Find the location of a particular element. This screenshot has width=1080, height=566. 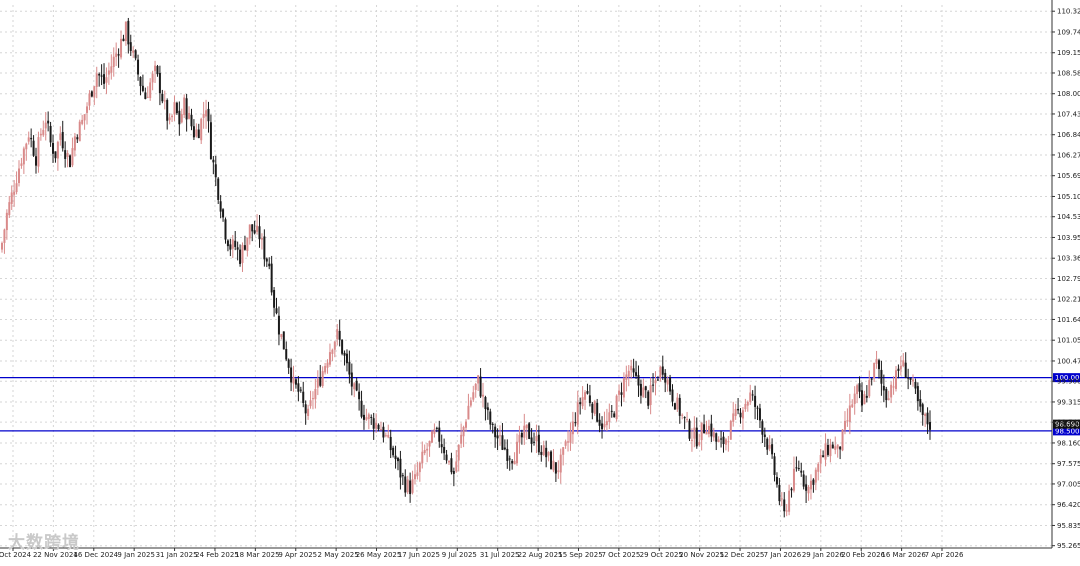

y-tick-label: 105.105 is located at coordinates (1068, 197).